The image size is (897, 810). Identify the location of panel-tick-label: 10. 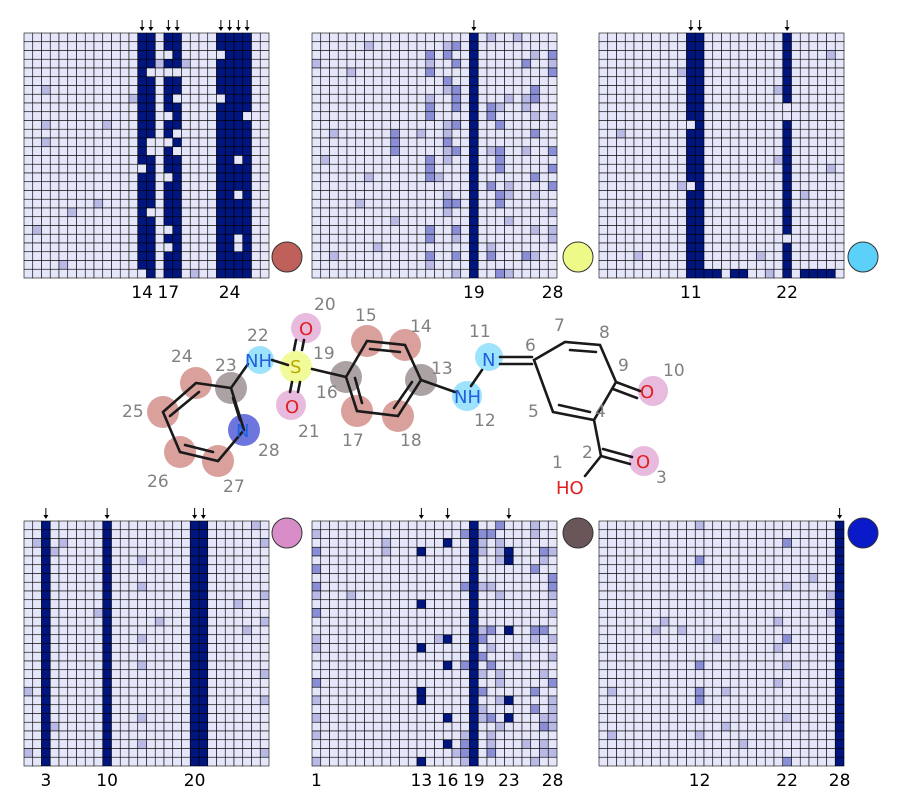
(107, 781).